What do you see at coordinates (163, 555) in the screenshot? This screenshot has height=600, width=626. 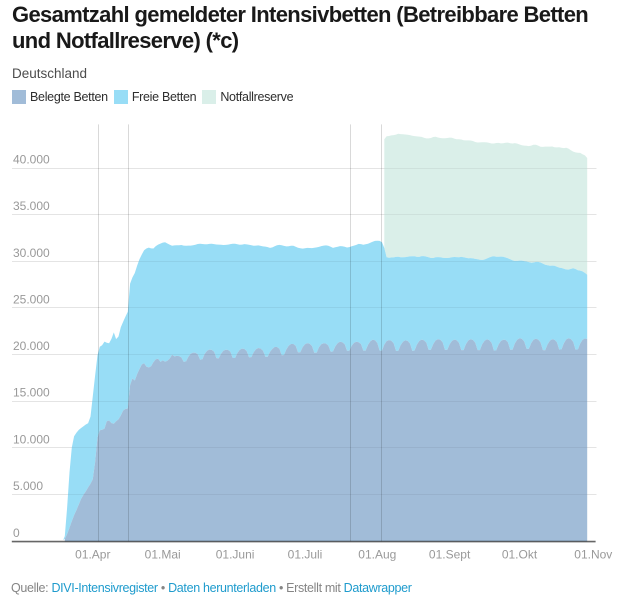 I see `svg-text: 01.Mai` at bounding box center [163, 555].